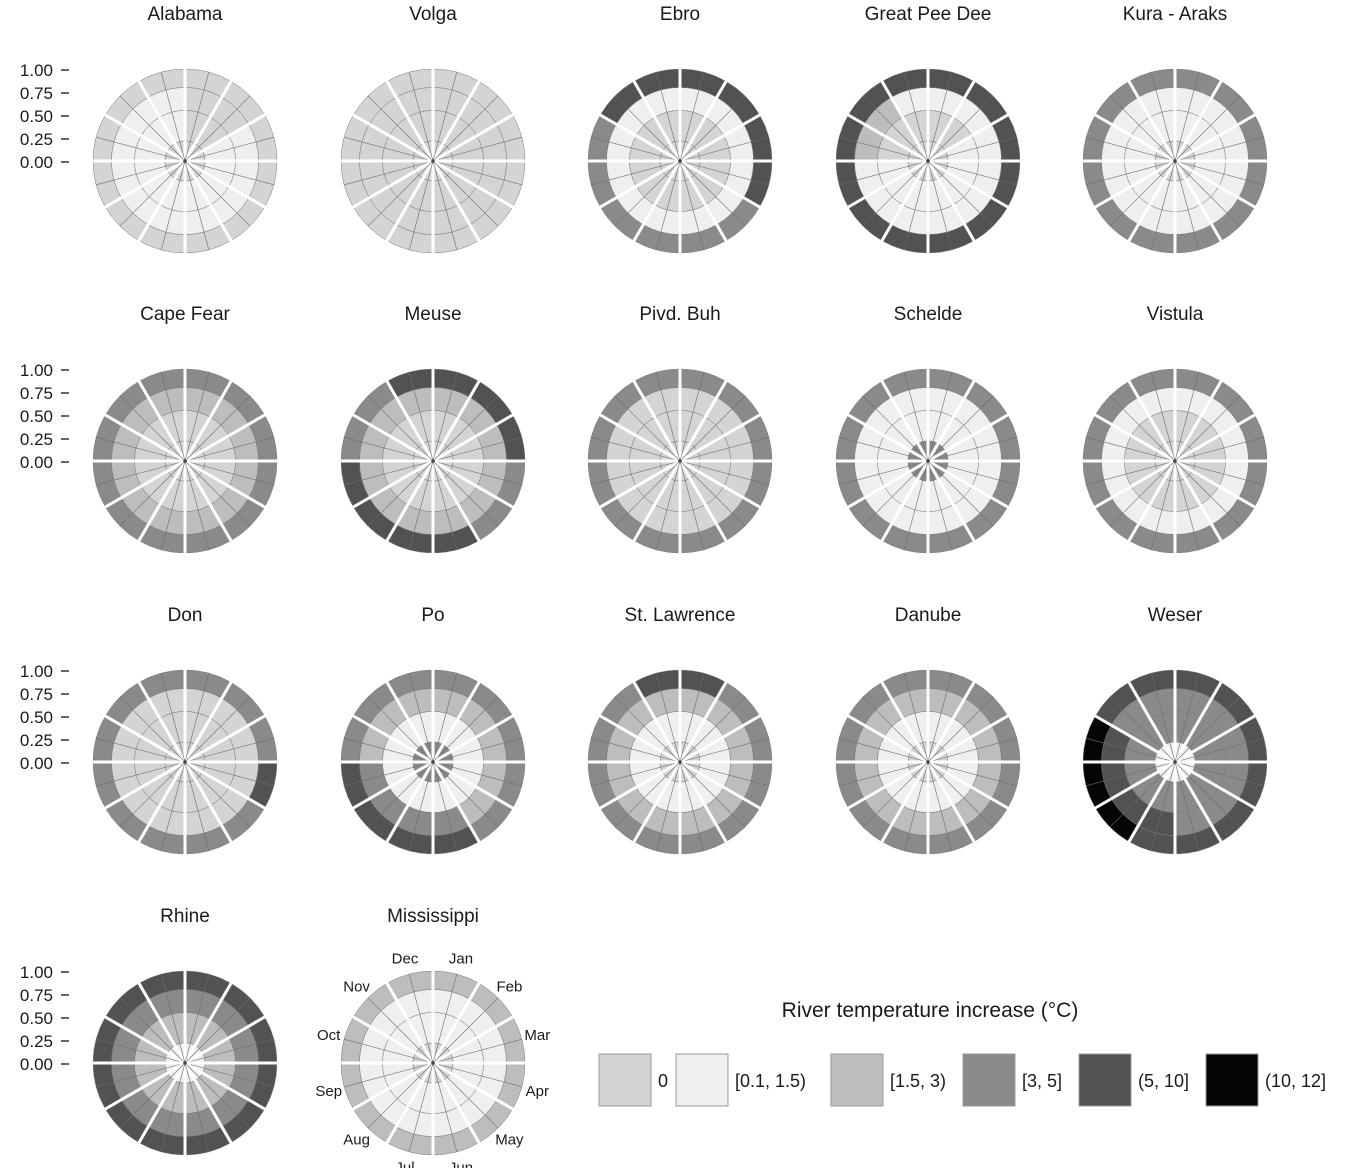 The height and width of the screenshot is (1168, 1353). I want to click on panel-title: Vistula, so click(1175, 314).